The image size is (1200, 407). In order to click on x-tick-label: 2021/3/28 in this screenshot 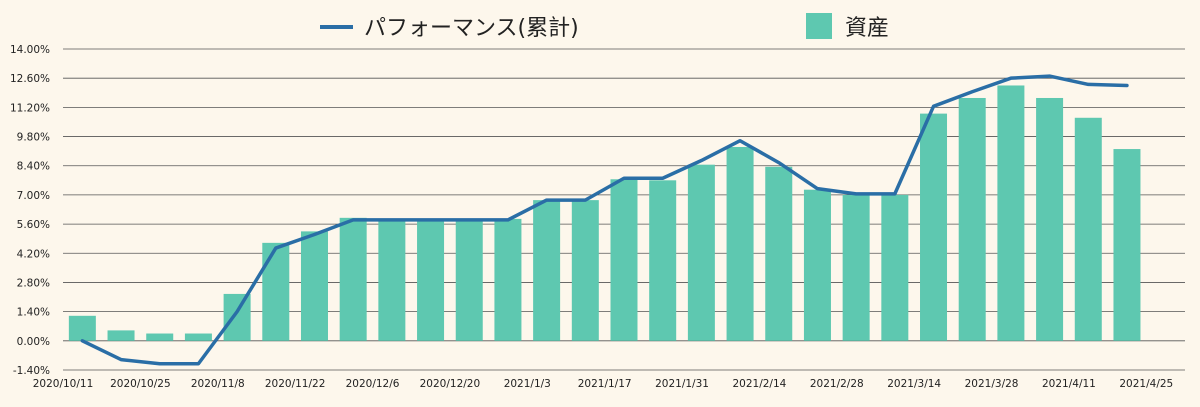, I will do `click(992, 384)`.